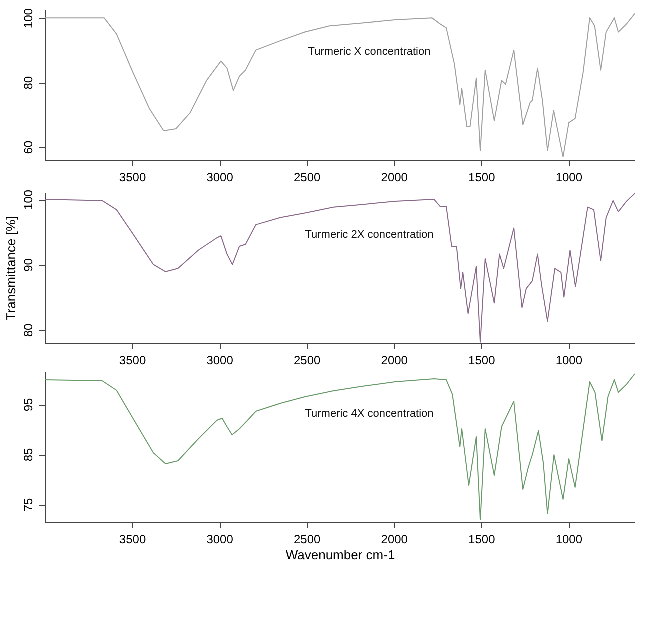 This screenshot has width=665, height=624. What do you see at coordinates (29, 455) in the screenshot?
I see `y-tick-label: 85` at bounding box center [29, 455].